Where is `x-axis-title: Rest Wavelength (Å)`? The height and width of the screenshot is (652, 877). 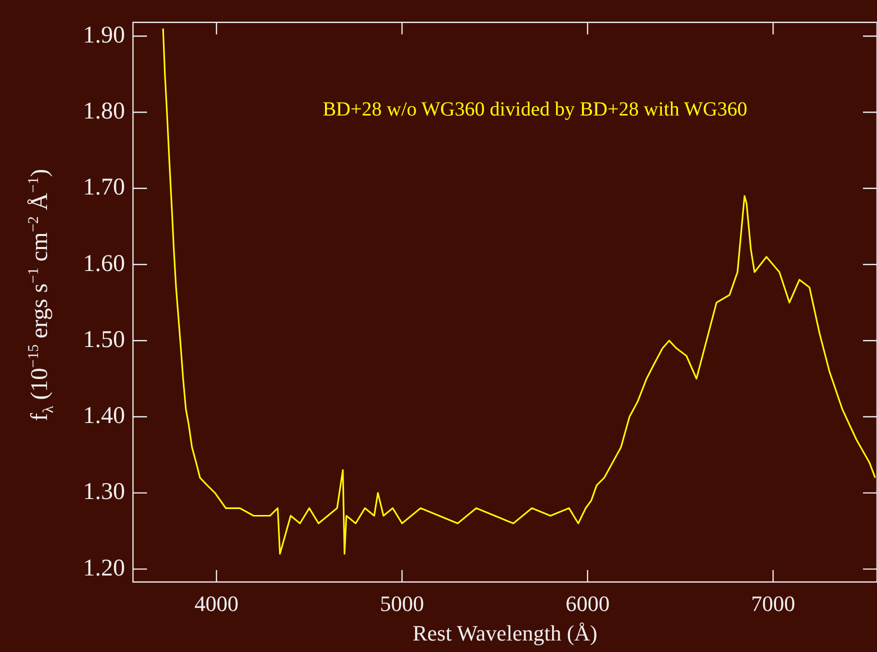 x-axis-title: Rest Wavelength (Å) is located at coordinates (505, 633).